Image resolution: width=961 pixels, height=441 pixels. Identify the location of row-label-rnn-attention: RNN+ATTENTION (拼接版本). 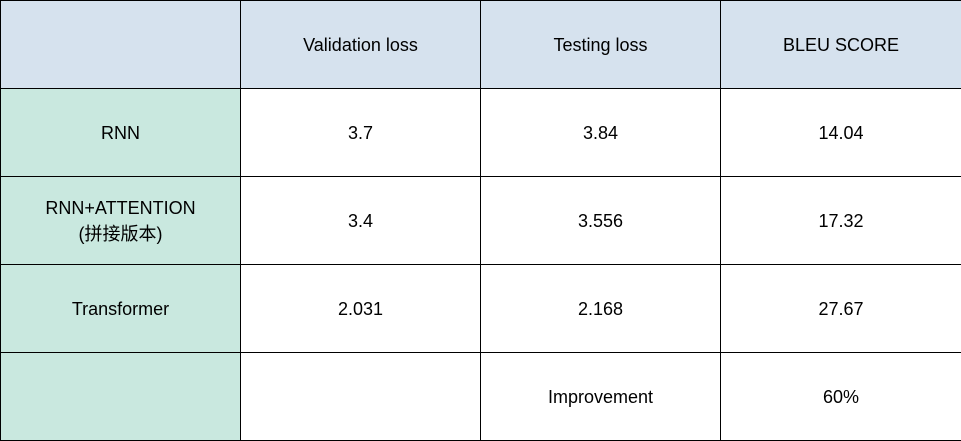
(121, 221).